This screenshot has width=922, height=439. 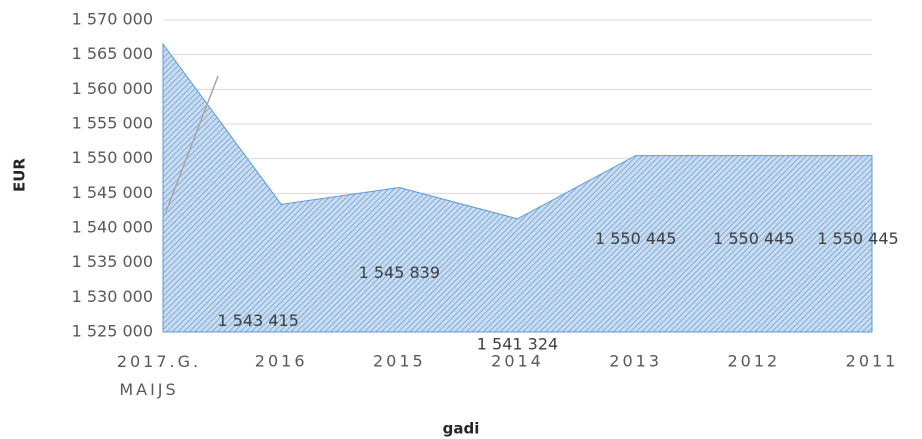 What do you see at coordinates (20, 175) in the screenshot?
I see `y-axis-title: EUR` at bounding box center [20, 175].